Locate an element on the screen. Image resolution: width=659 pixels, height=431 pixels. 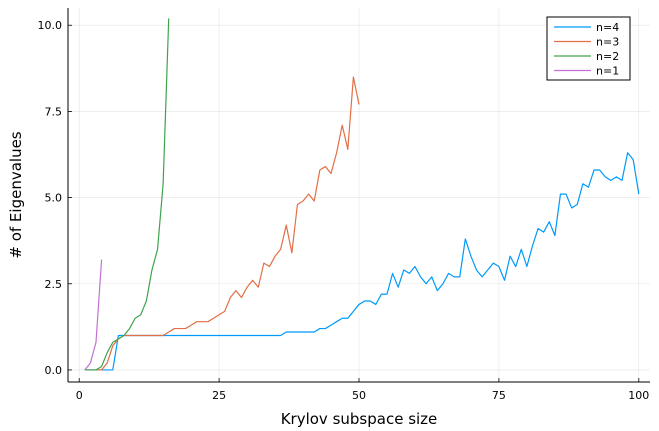
x-tick-label: 100 is located at coordinates (638, 395).